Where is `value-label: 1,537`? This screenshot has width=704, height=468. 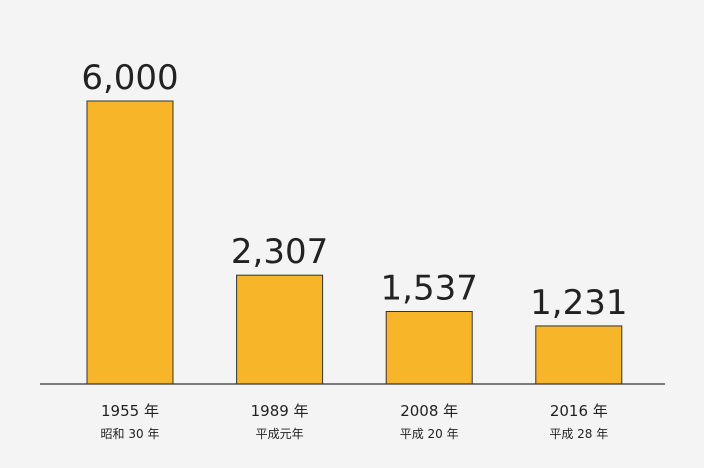
value-label: 1,537 is located at coordinates (429, 289).